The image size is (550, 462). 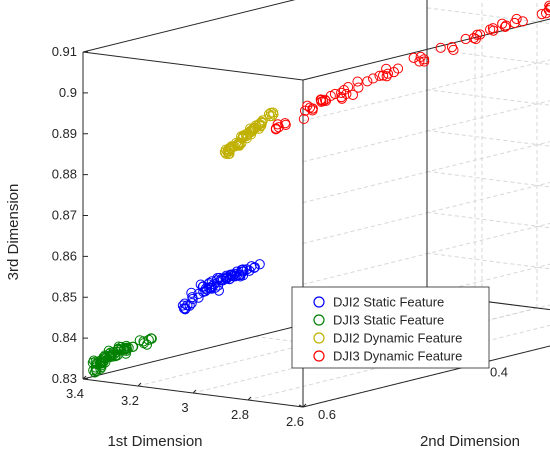 What do you see at coordinates (240, 414) in the screenshot?
I see `x-tick-label: 2.8` at bounding box center [240, 414].